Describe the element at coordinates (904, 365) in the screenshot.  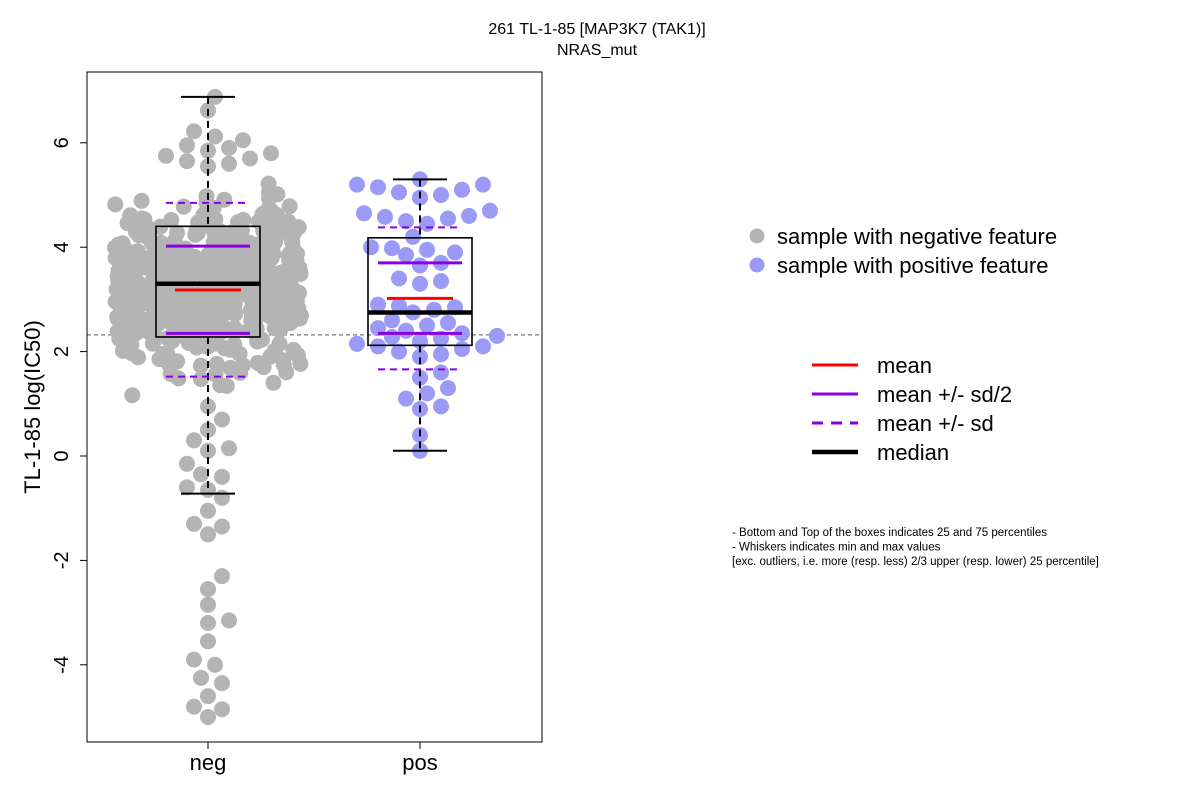
I see `legend-line-label: mean` at that location.